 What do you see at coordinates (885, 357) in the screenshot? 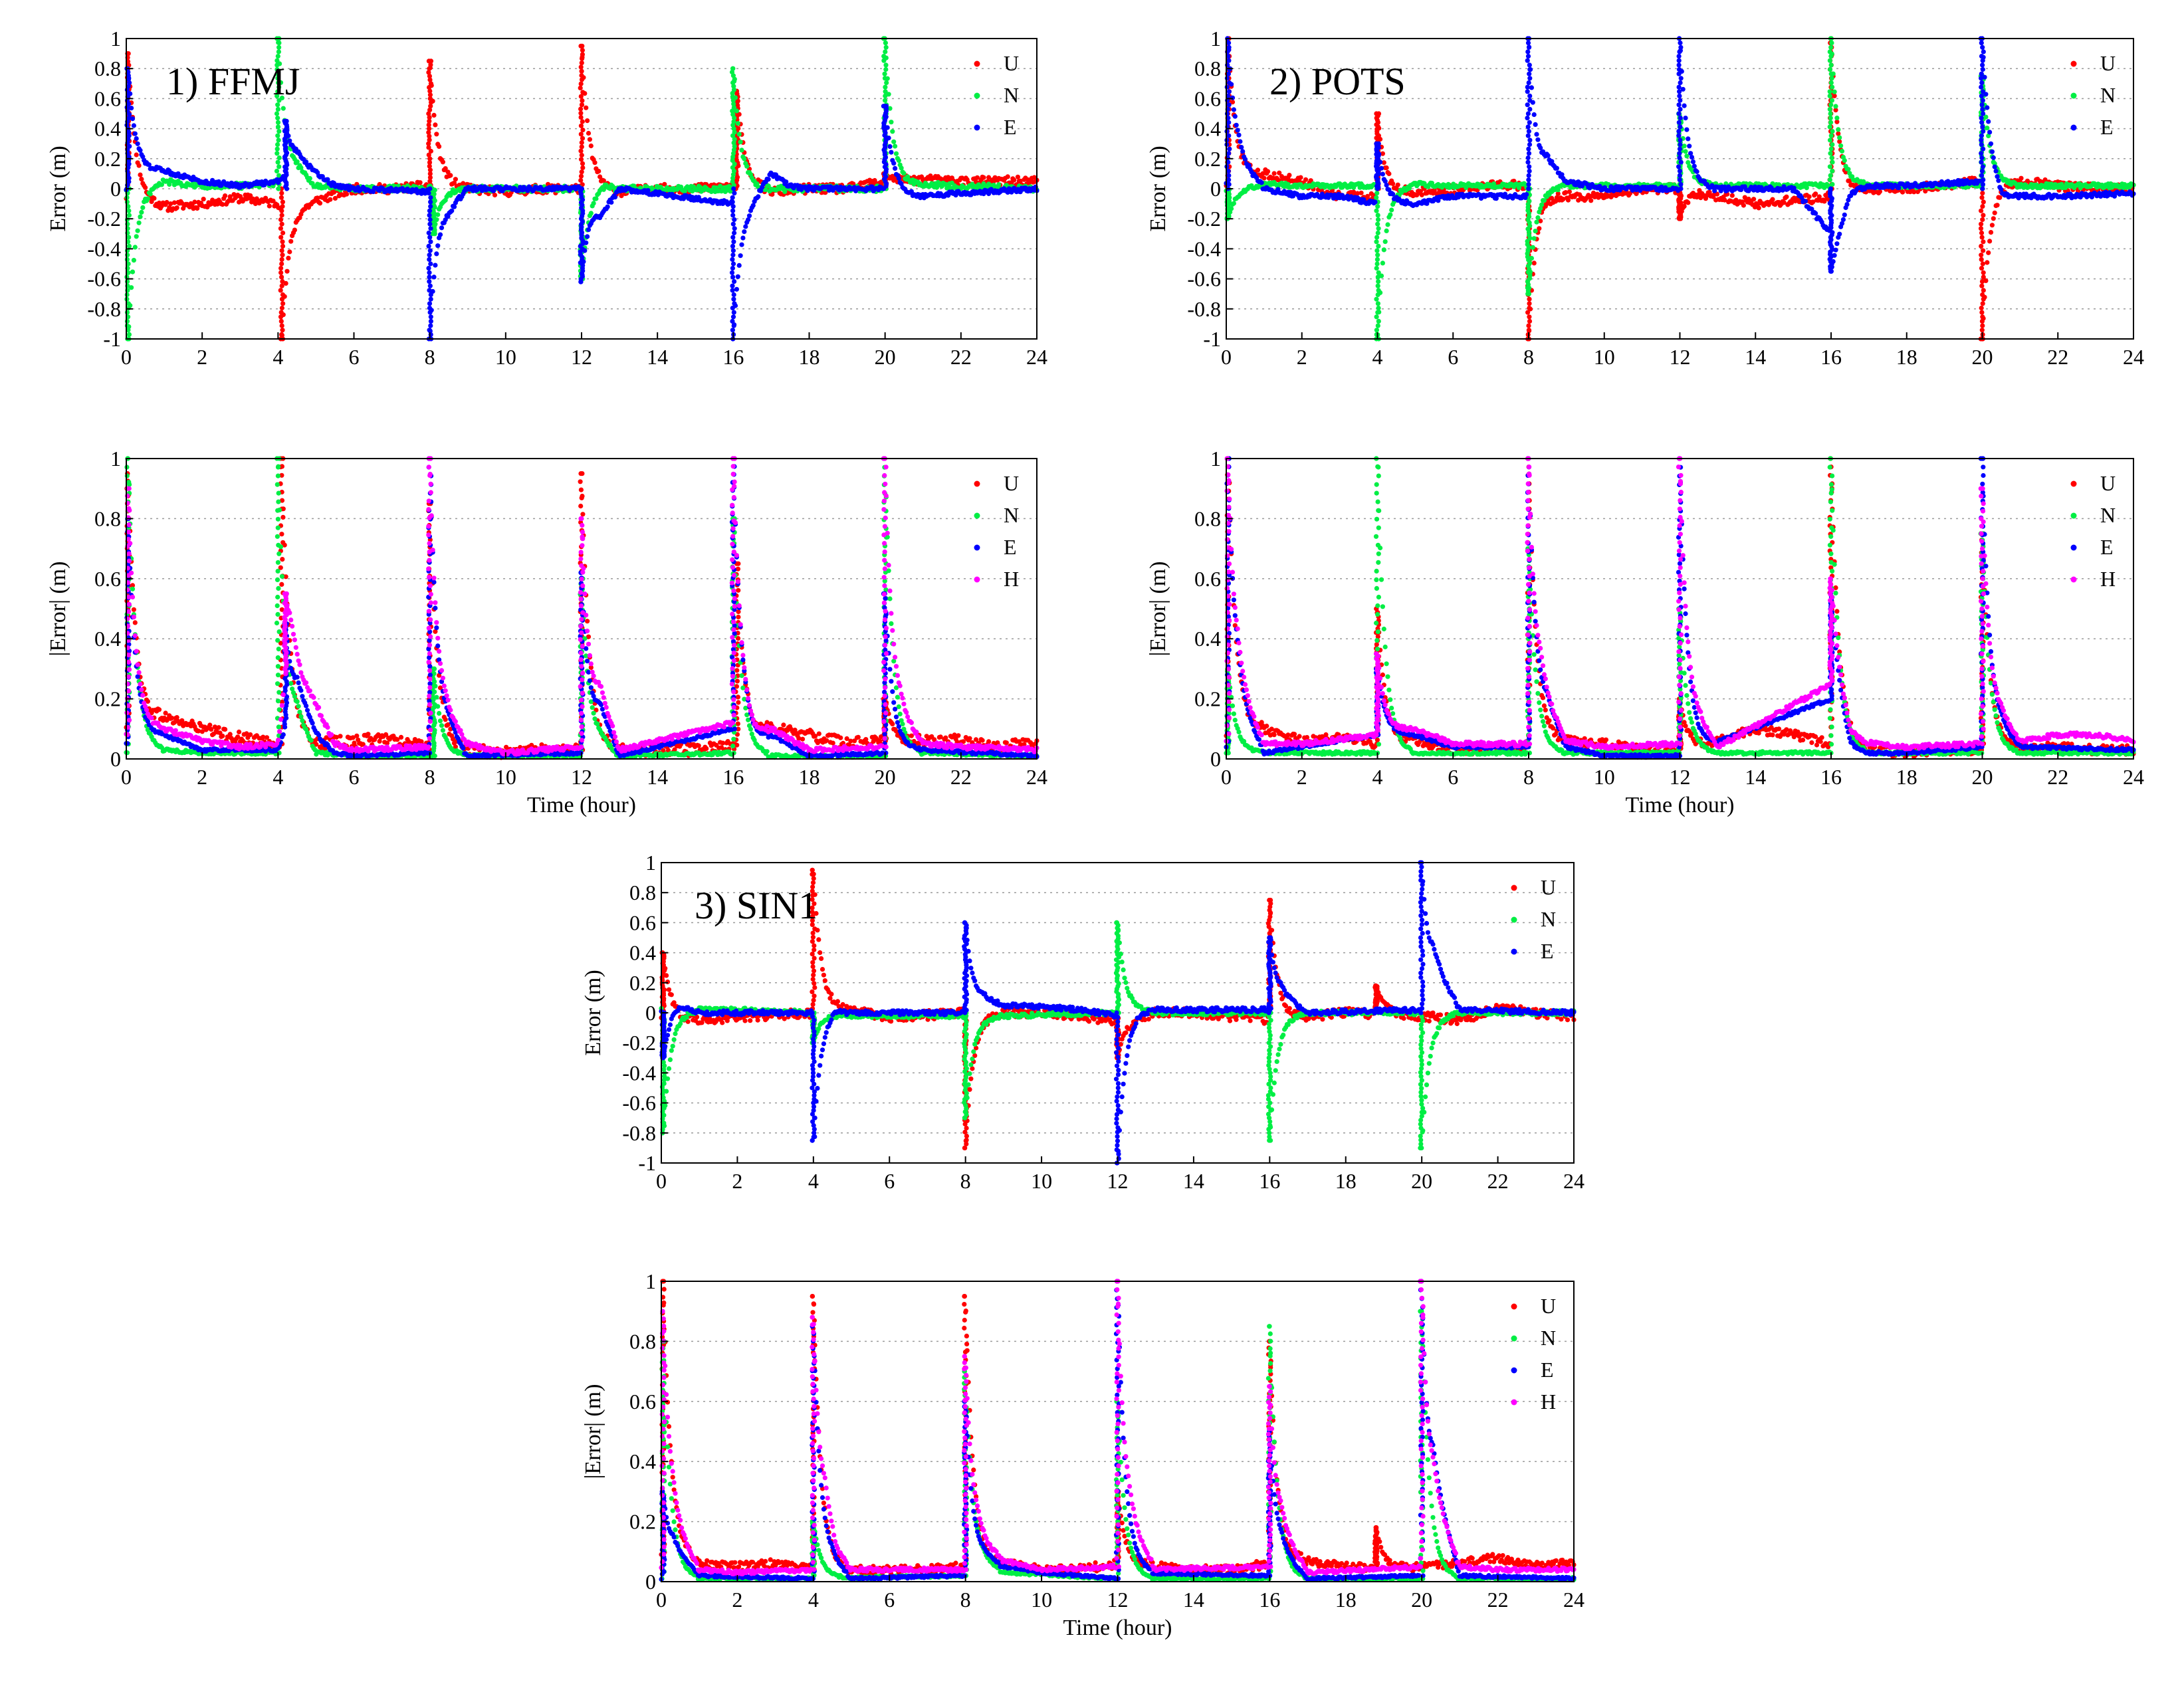
I see `x-tick-label: 20` at bounding box center [885, 357].